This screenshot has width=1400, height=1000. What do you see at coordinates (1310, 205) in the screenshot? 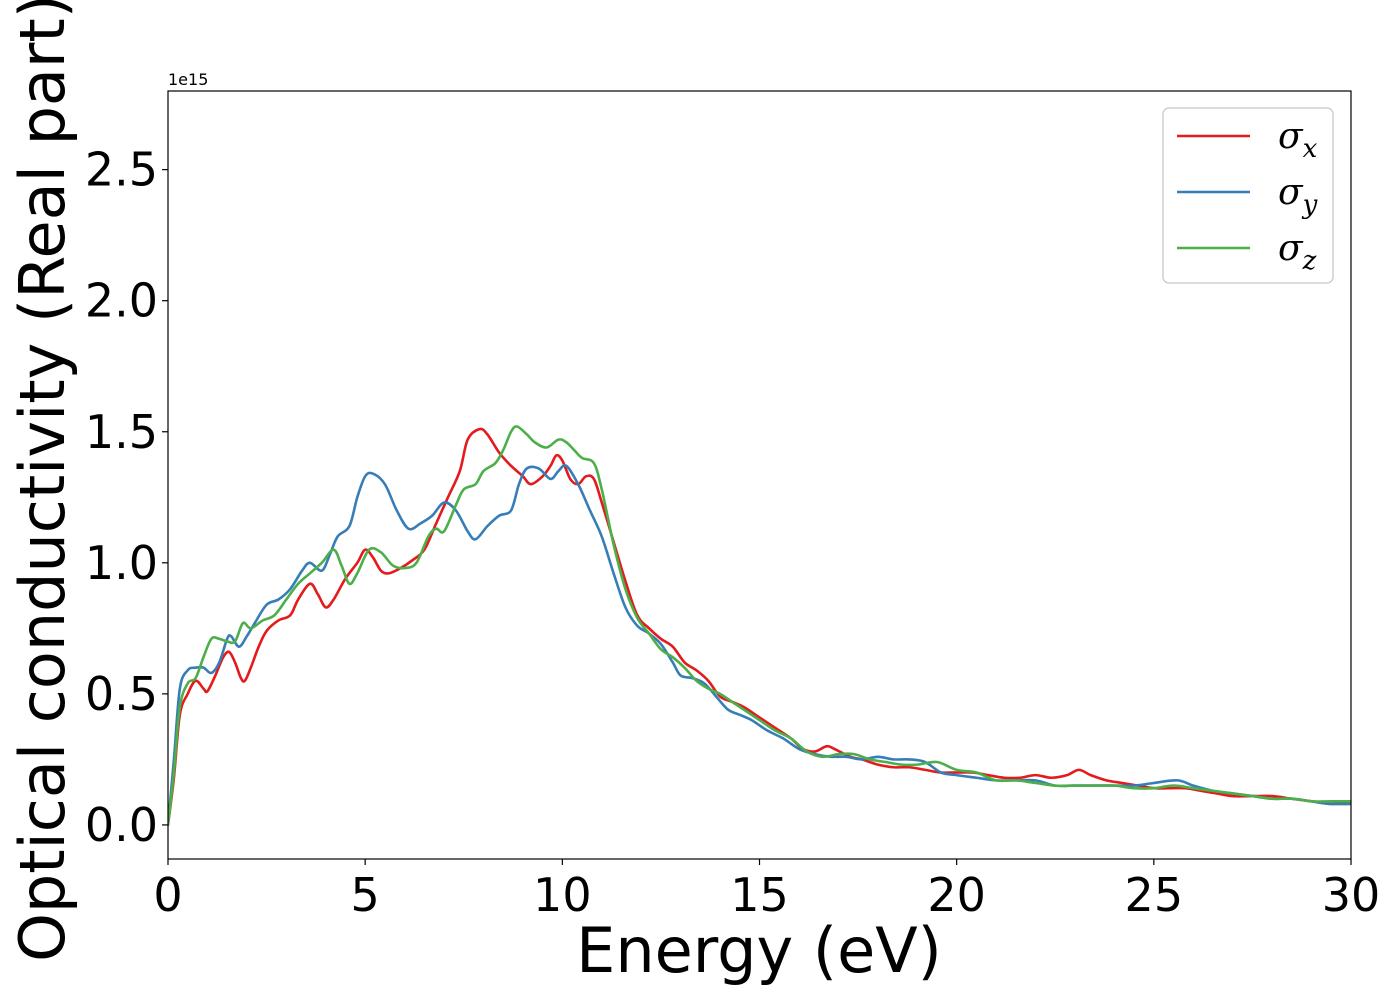
I see `legend-label-subscript: y` at bounding box center [1310, 205].